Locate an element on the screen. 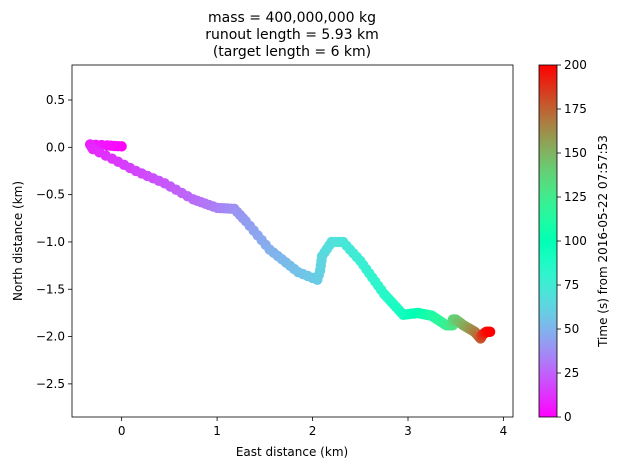 The height and width of the screenshot is (470, 621). colorbar-tick-label: 50 is located at coordinates (571, 329).